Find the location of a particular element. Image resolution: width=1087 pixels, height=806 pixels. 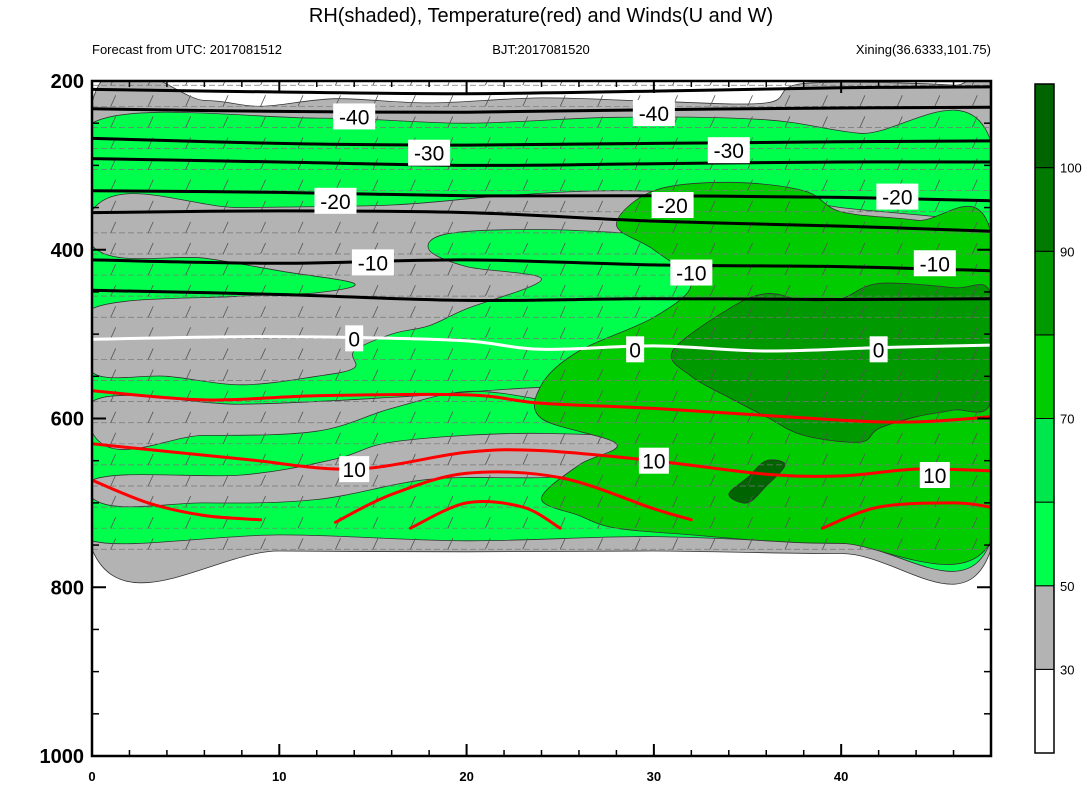

colorbar-tick-label: 30 is located at coordinates (1067, 669).